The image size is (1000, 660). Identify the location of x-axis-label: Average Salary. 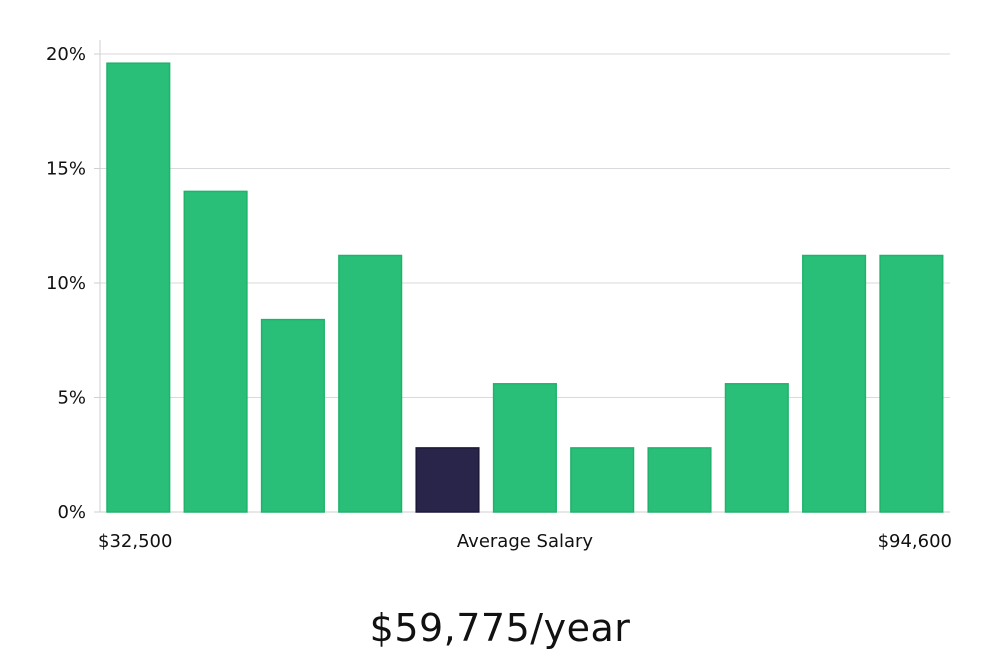
(525, 541).